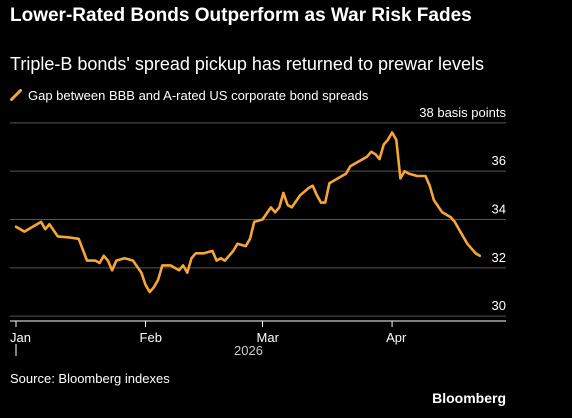 This screenshot has height=418, width=572. What do you see at coordinates (248, 350) in the screenshot?
I see `year-label: 2026` at bounding box center [248, 350].